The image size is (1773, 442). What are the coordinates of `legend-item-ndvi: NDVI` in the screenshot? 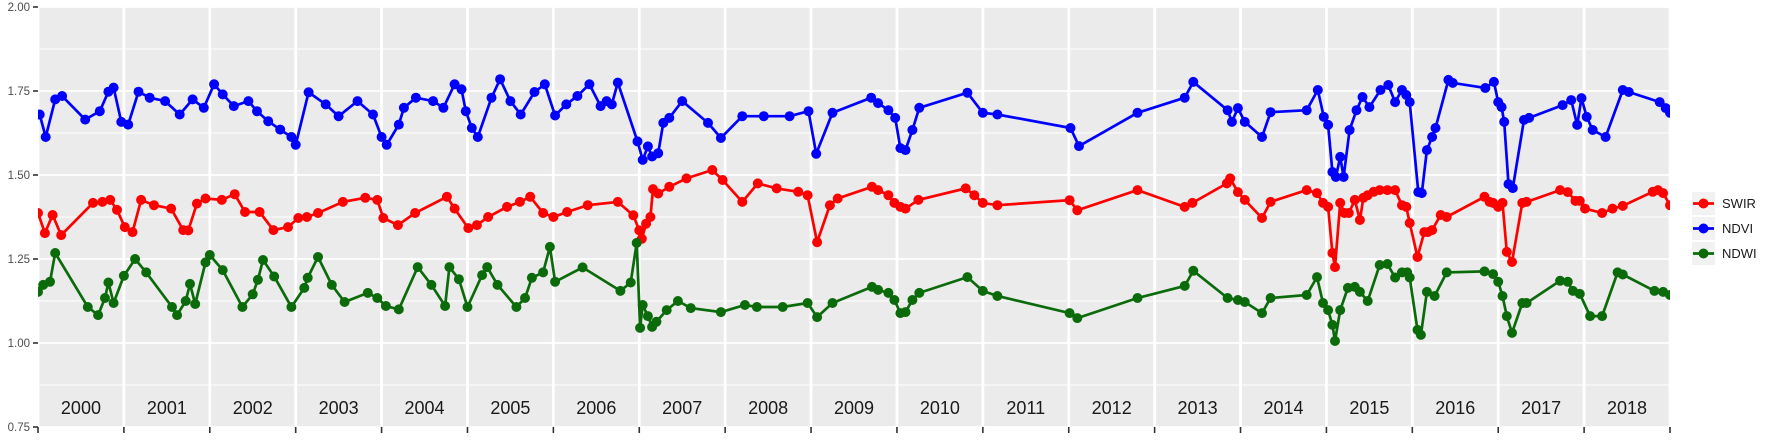 It's located at (1724, 228).